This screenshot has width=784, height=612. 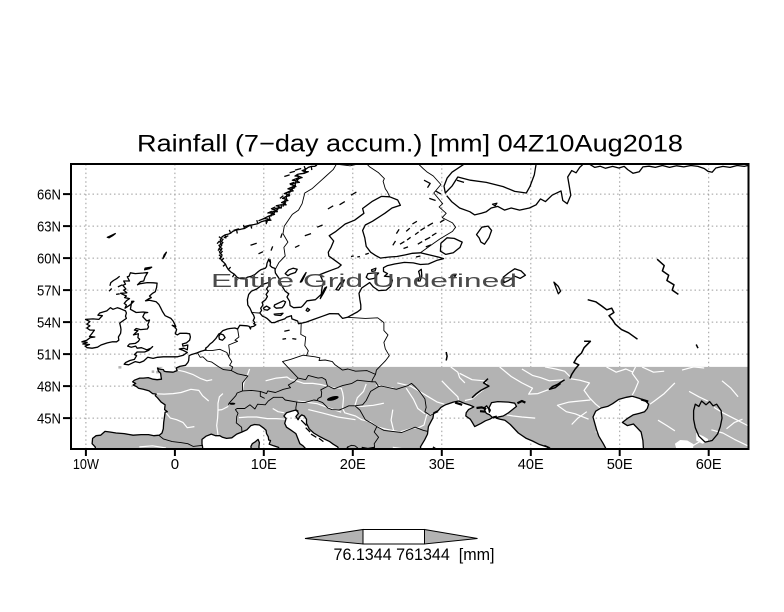 I want to click on svg-text: Entire Grid Undefined, so click(x=364, y=281).